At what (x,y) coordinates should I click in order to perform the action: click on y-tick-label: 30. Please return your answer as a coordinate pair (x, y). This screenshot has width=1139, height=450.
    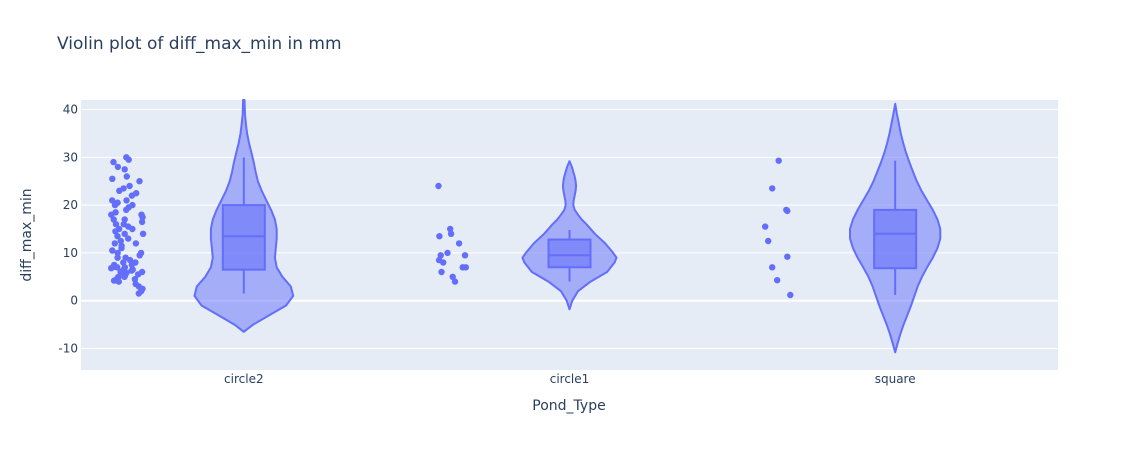
    Looking at the image, I should click on (70, 157).